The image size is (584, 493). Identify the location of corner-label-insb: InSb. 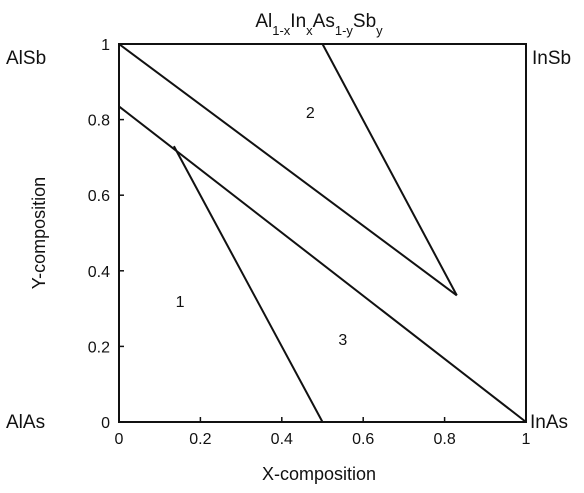
(551, 58).